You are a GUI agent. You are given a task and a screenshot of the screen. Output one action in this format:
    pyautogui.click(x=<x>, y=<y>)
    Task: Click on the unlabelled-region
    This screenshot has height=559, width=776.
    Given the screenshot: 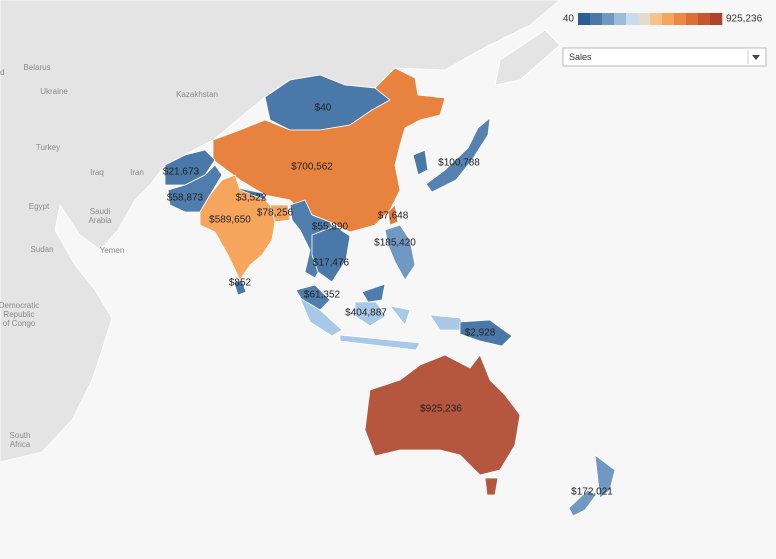 What is the action you would take?
    pyautogui.click(x=420, y=162)
    